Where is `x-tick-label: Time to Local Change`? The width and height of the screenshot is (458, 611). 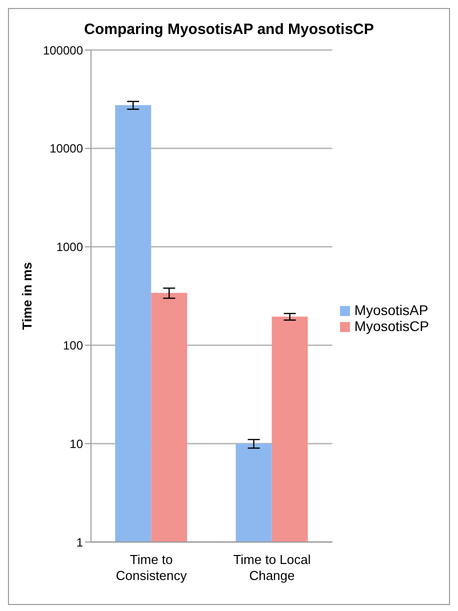 x-tick-label: Time to Local Change is located at coordinates (272, 567).